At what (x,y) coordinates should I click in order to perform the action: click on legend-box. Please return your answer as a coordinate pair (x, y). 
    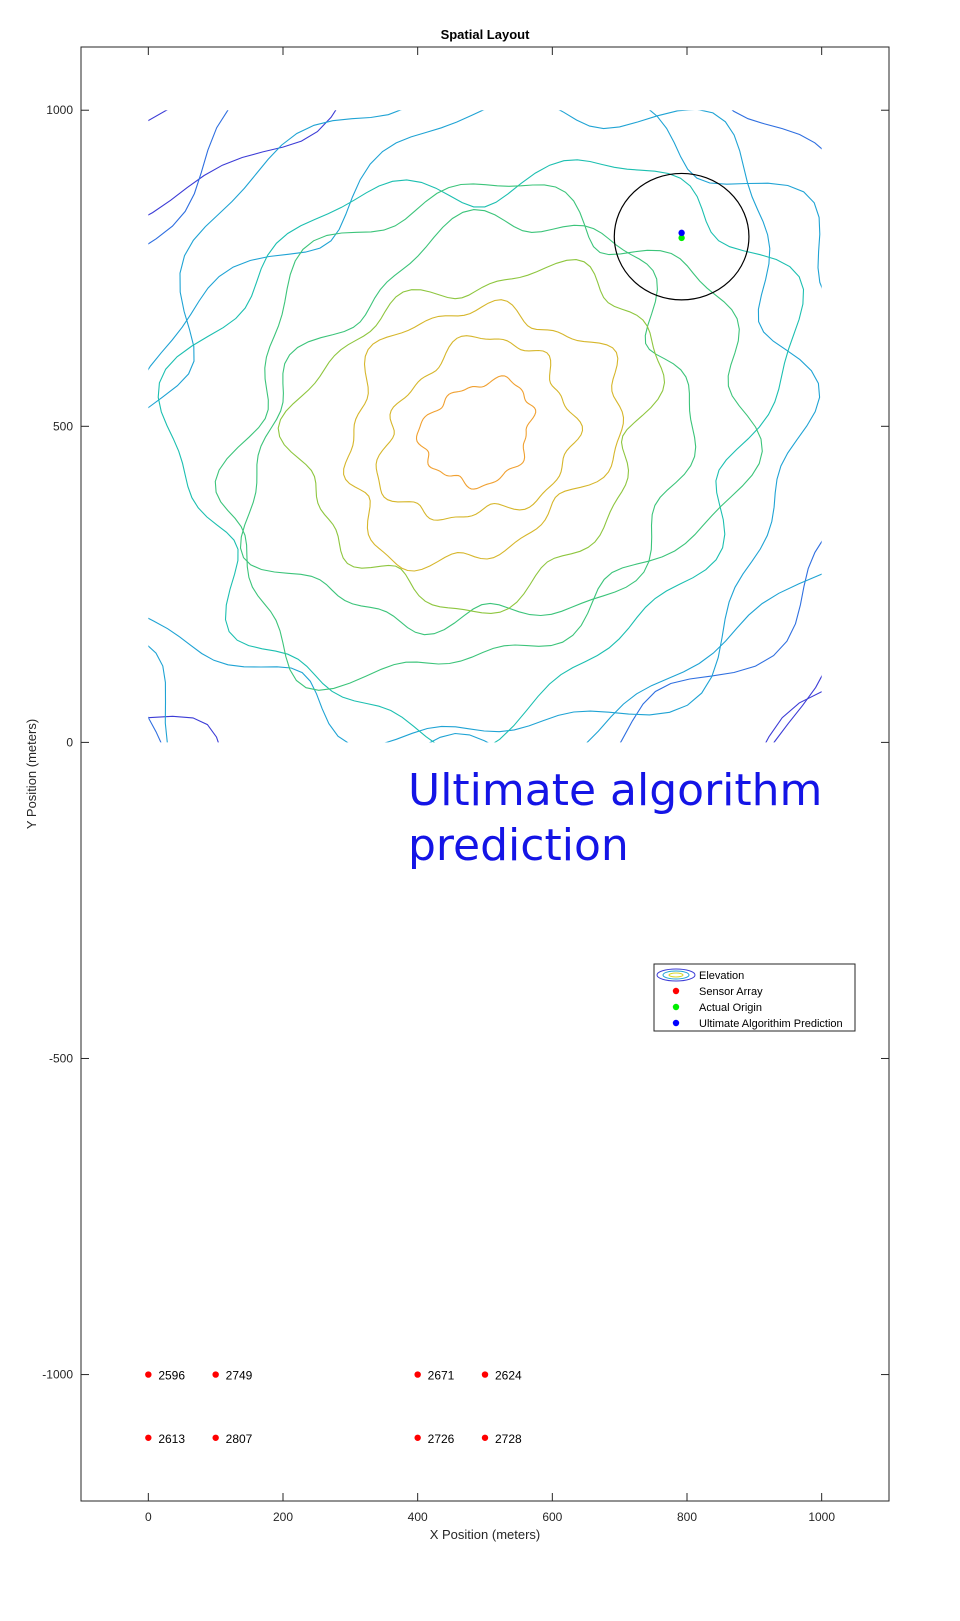
    Looking at the image, I should click on (754, 997).